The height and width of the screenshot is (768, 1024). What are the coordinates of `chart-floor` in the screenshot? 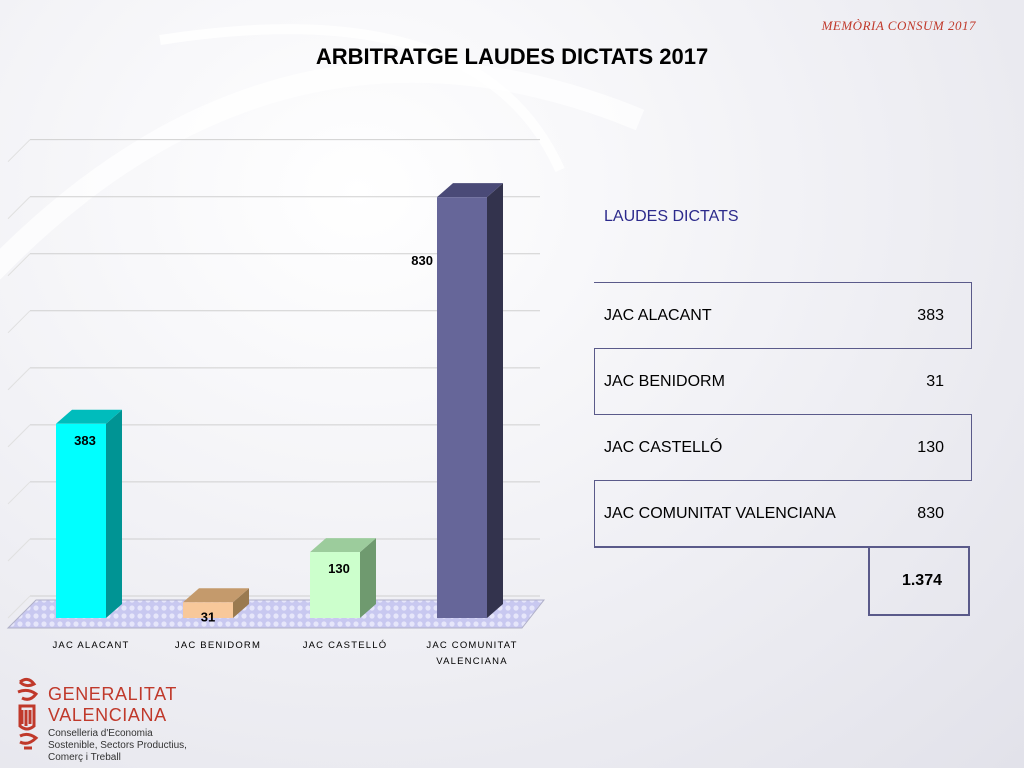 It's located at (276, 614).